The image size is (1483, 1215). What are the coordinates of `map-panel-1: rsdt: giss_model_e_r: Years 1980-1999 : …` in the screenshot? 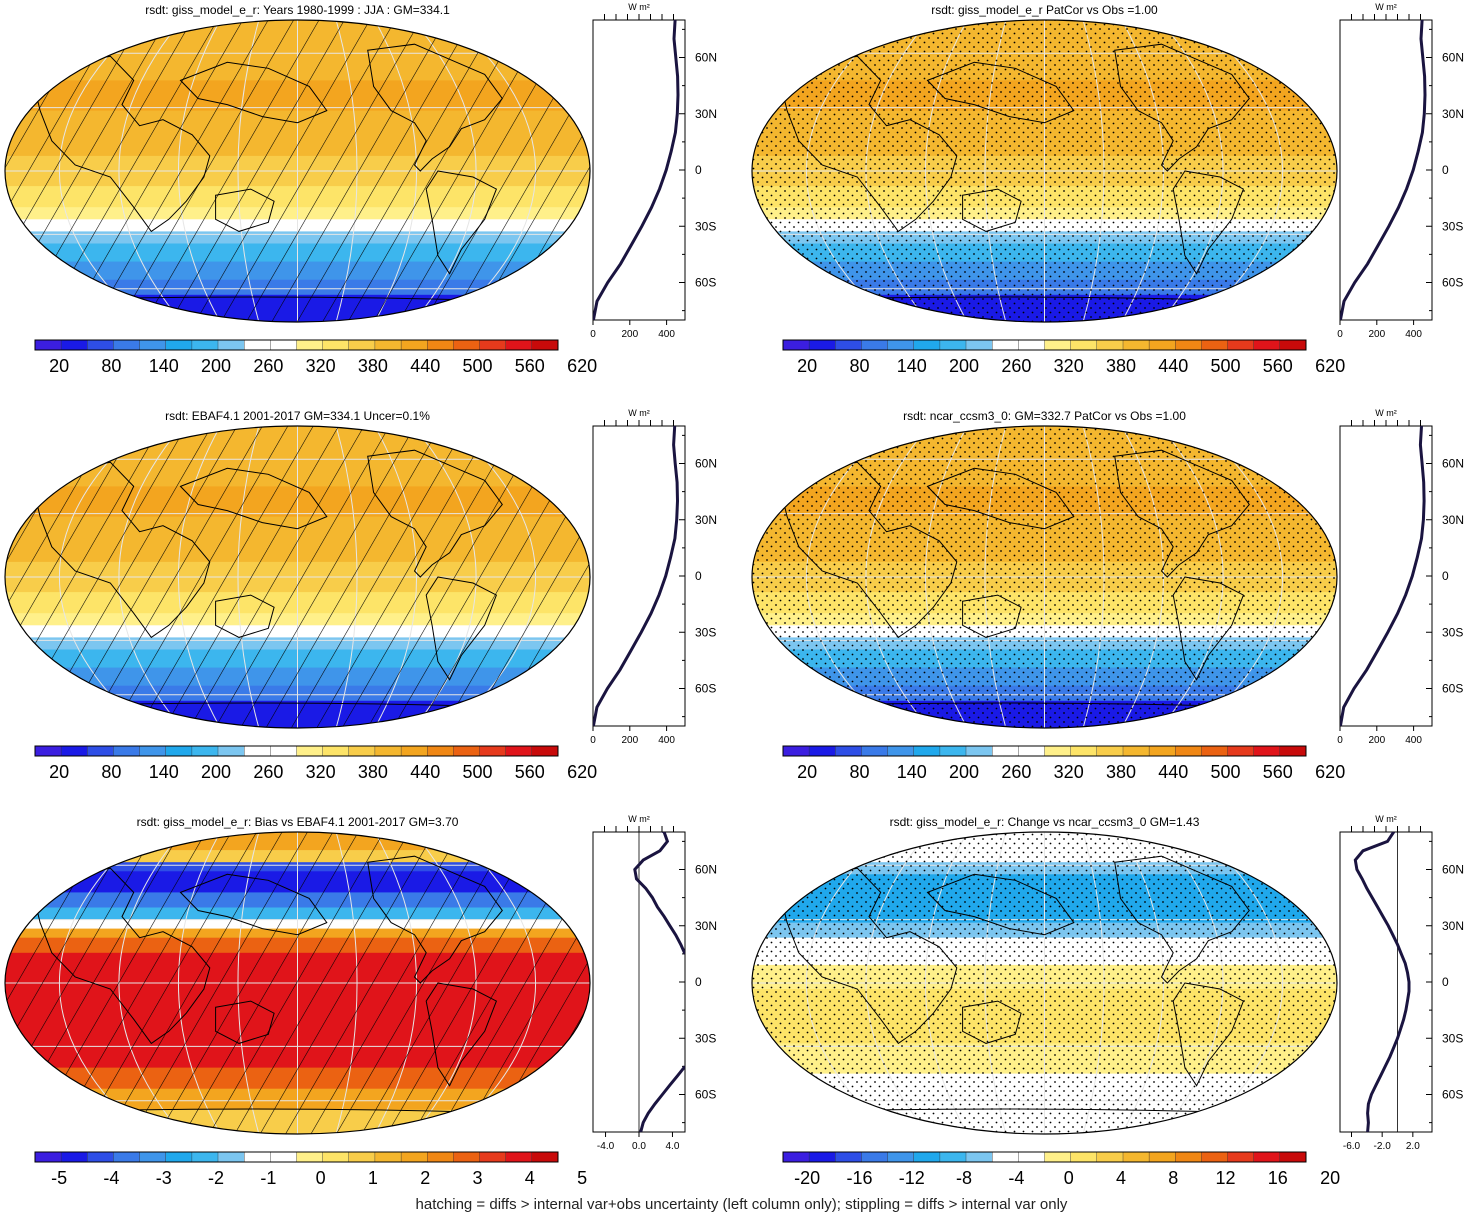 It's located at (297, 163).